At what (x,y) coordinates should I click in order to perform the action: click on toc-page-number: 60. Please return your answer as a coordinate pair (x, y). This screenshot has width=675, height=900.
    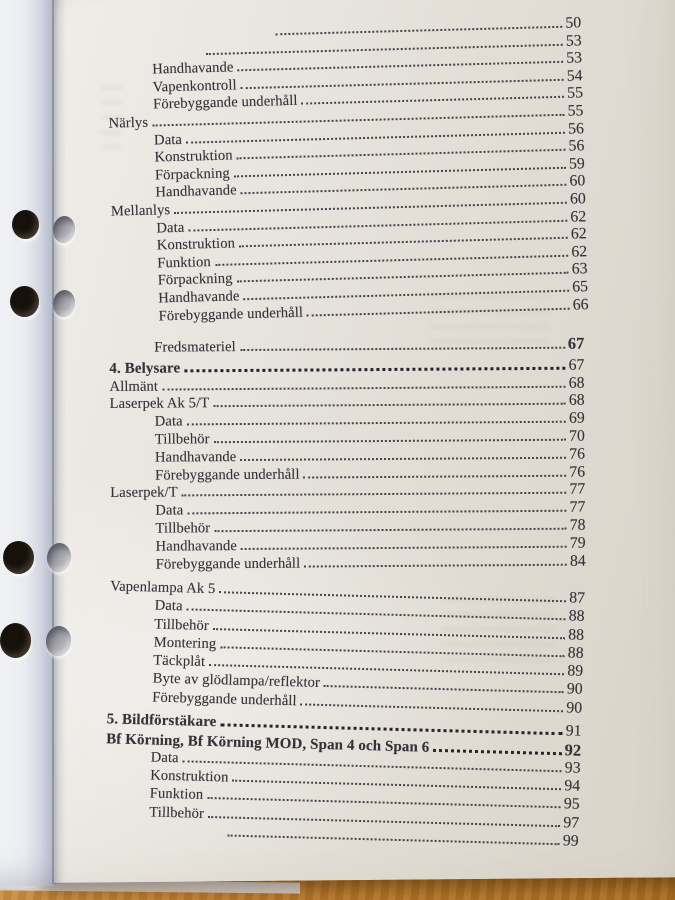
    Looking at the image, I should click on (577, 199).